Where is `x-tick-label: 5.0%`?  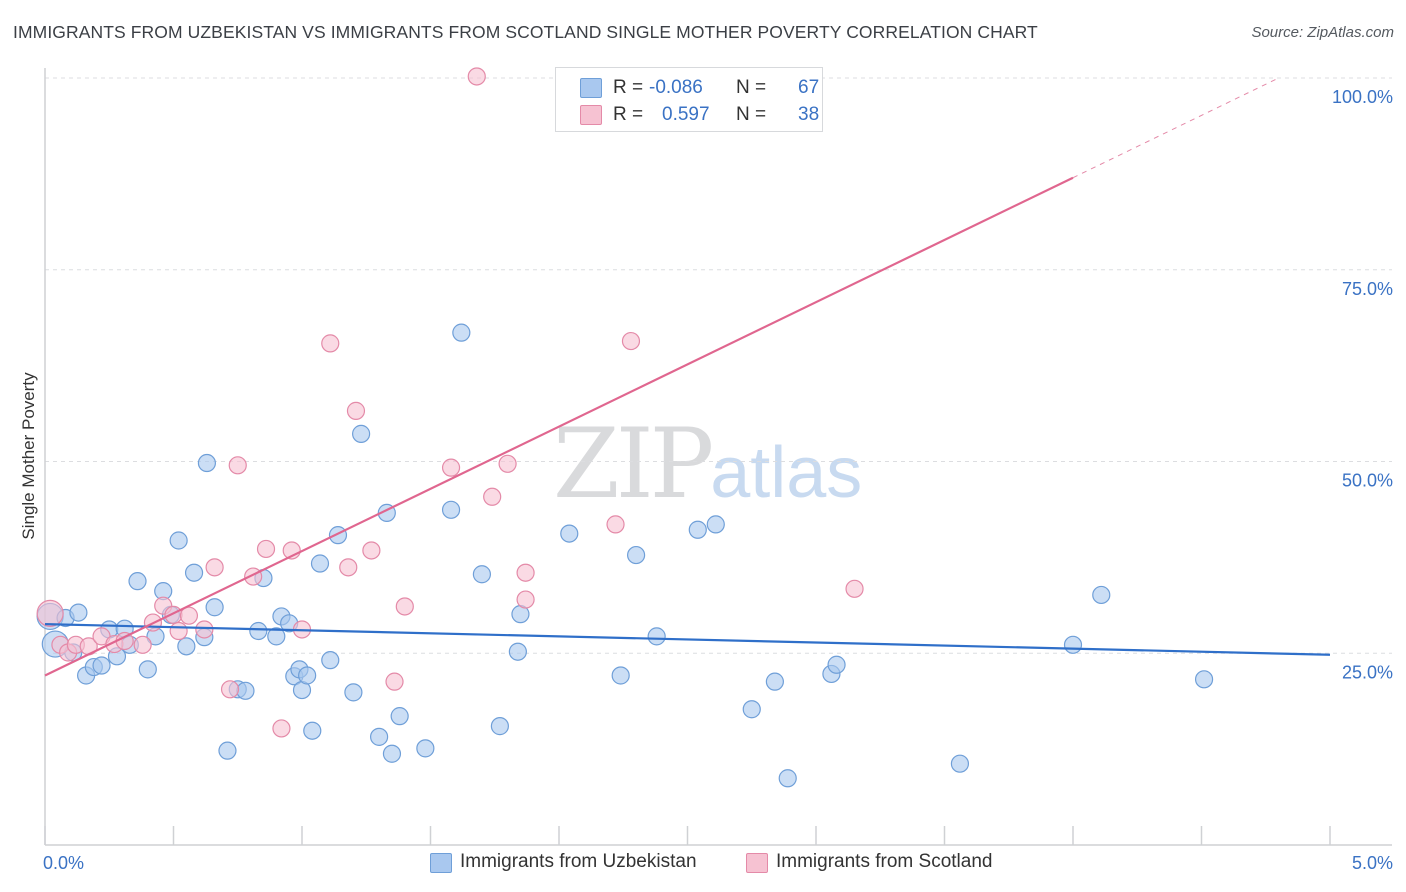
x-tick-label: 5.0% is located at coordinates (1372, 863).